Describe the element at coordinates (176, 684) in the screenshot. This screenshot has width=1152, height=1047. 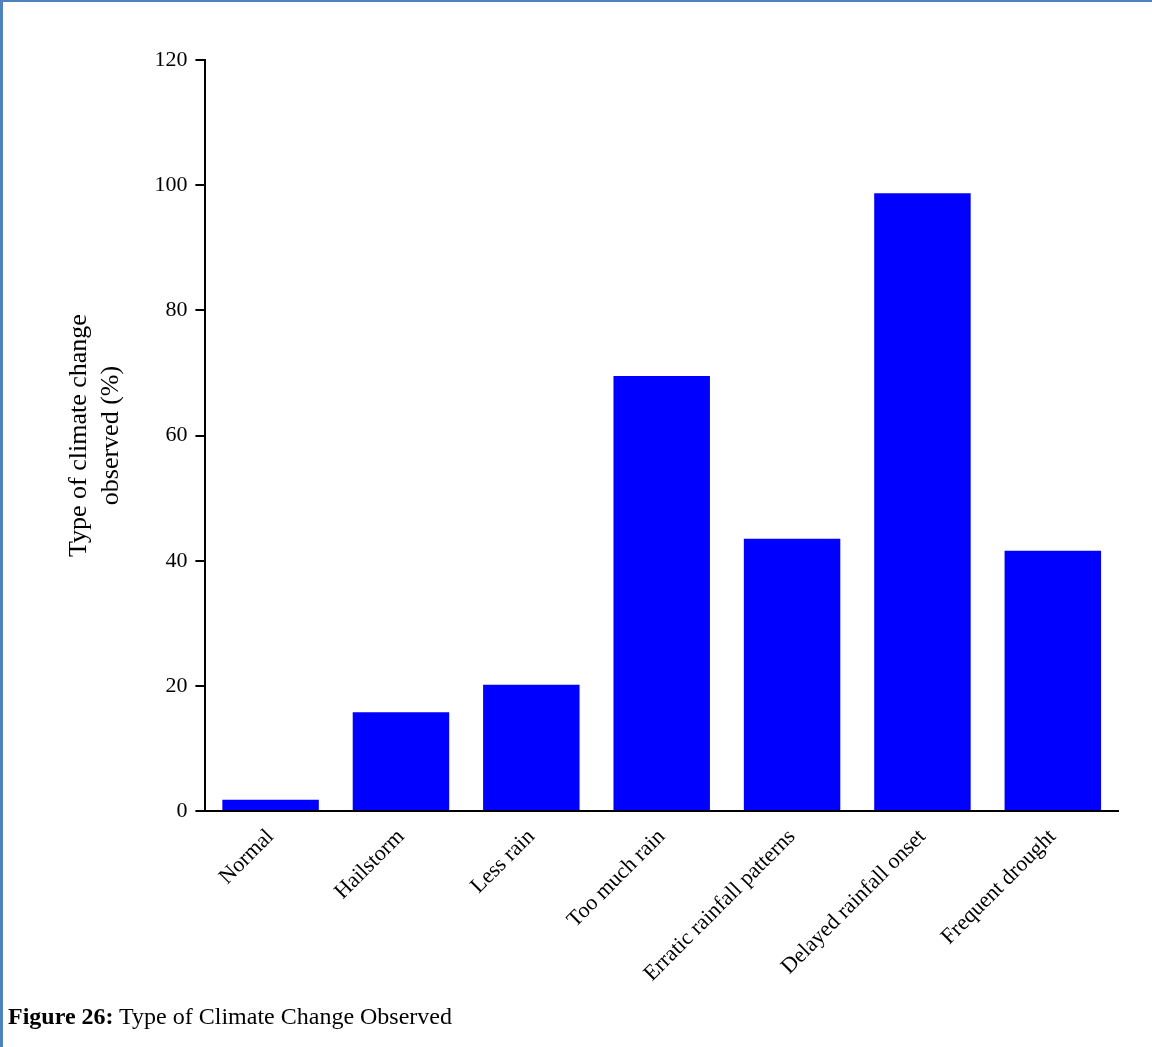
I see `y-tick-label: 20` at that location.